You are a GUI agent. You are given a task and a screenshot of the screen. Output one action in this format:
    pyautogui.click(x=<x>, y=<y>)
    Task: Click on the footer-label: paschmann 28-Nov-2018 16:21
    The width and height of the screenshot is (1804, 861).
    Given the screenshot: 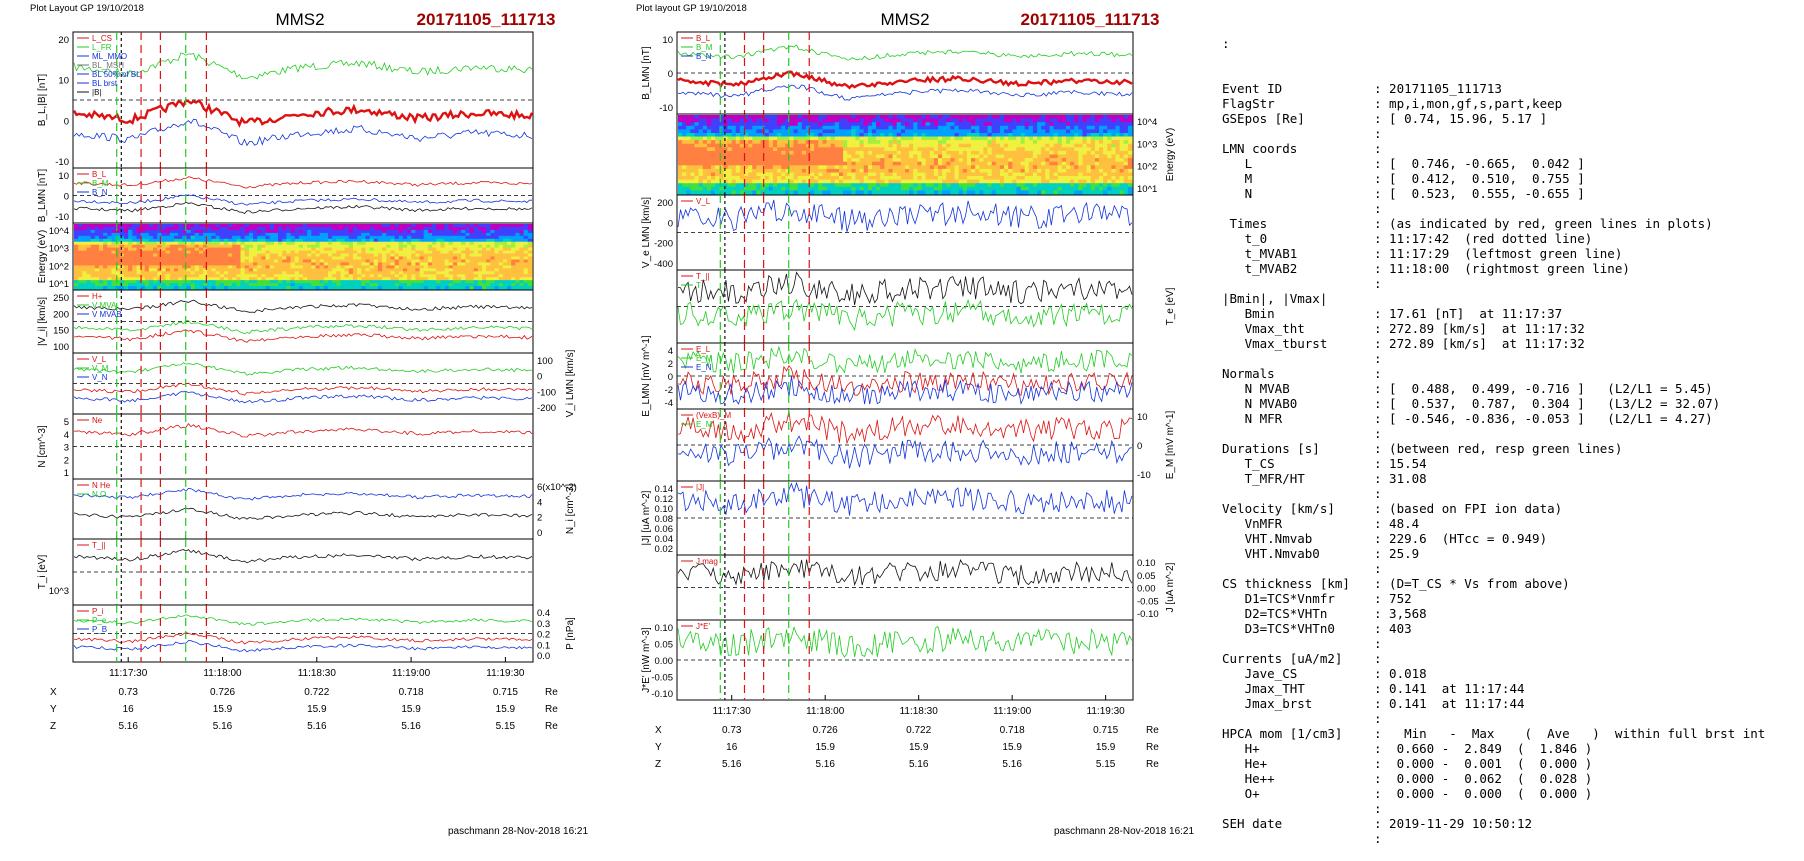 What is the action you would take?
    pyautogui.click(x=518, y=831)
    